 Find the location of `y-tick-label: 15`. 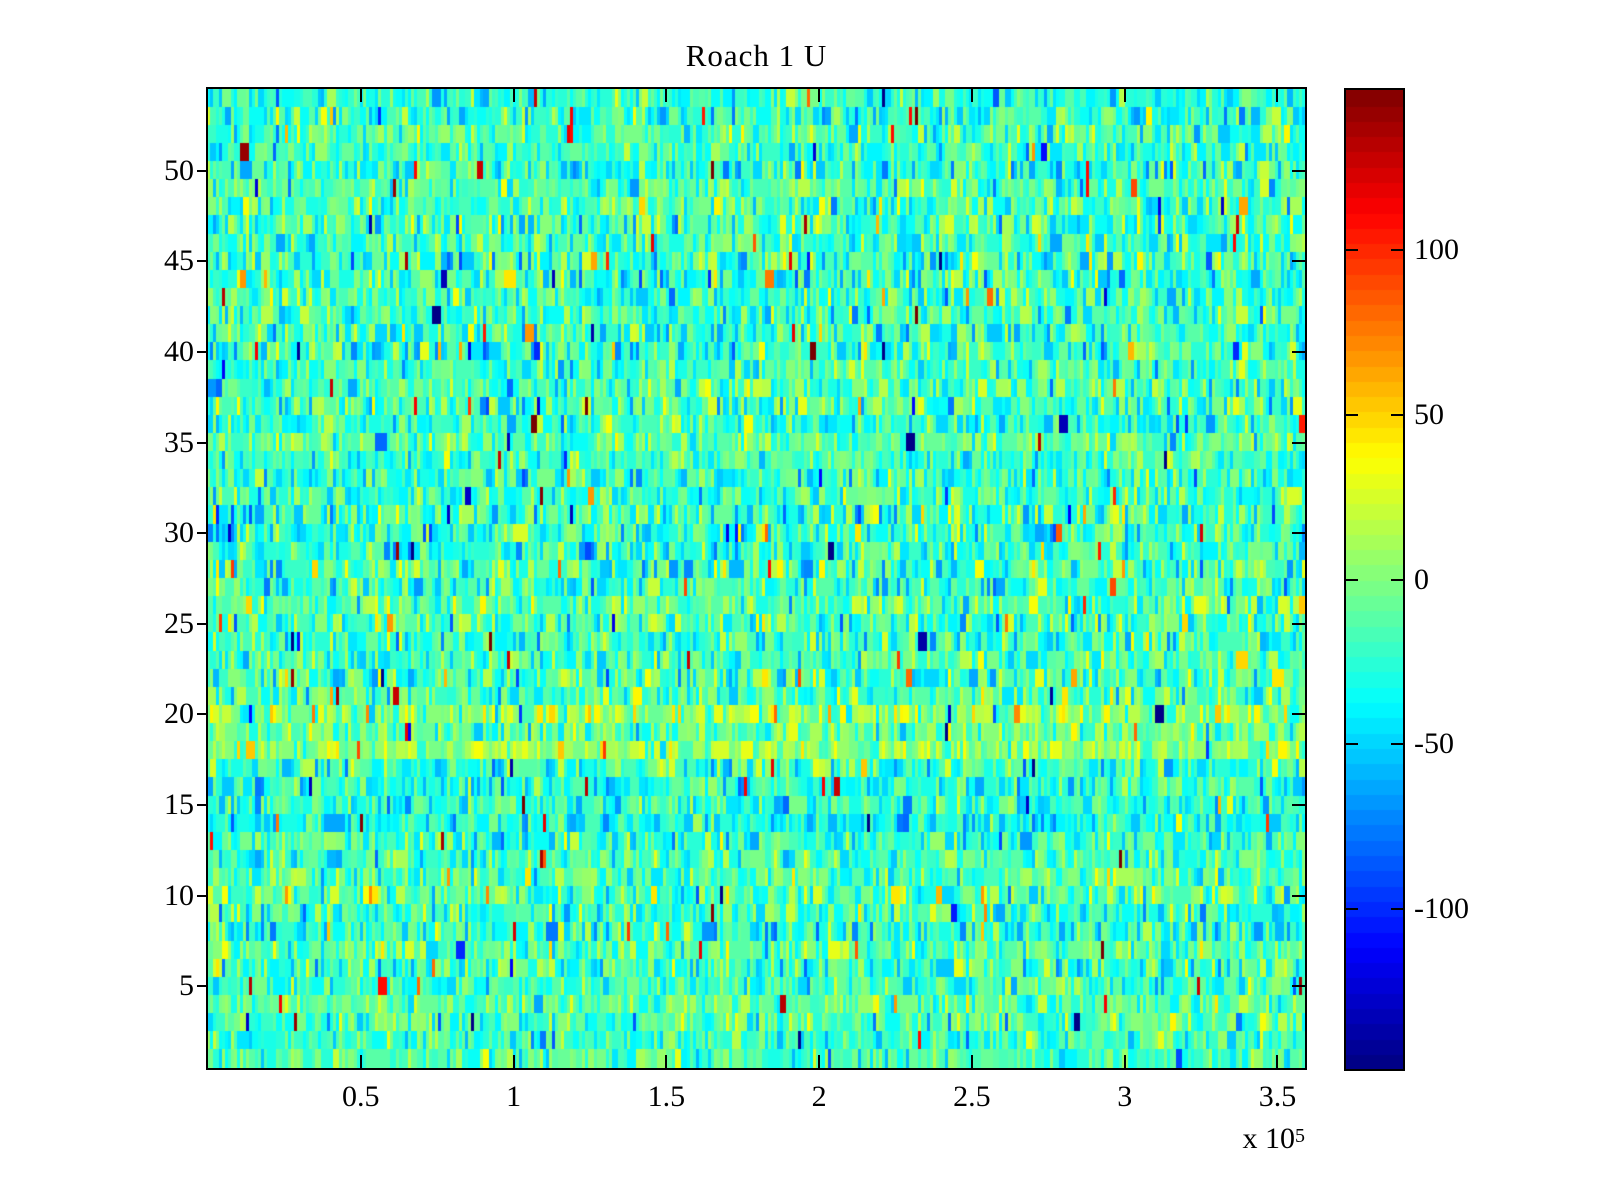

y-tick-label: 15 is located at coordinates (179, 805).